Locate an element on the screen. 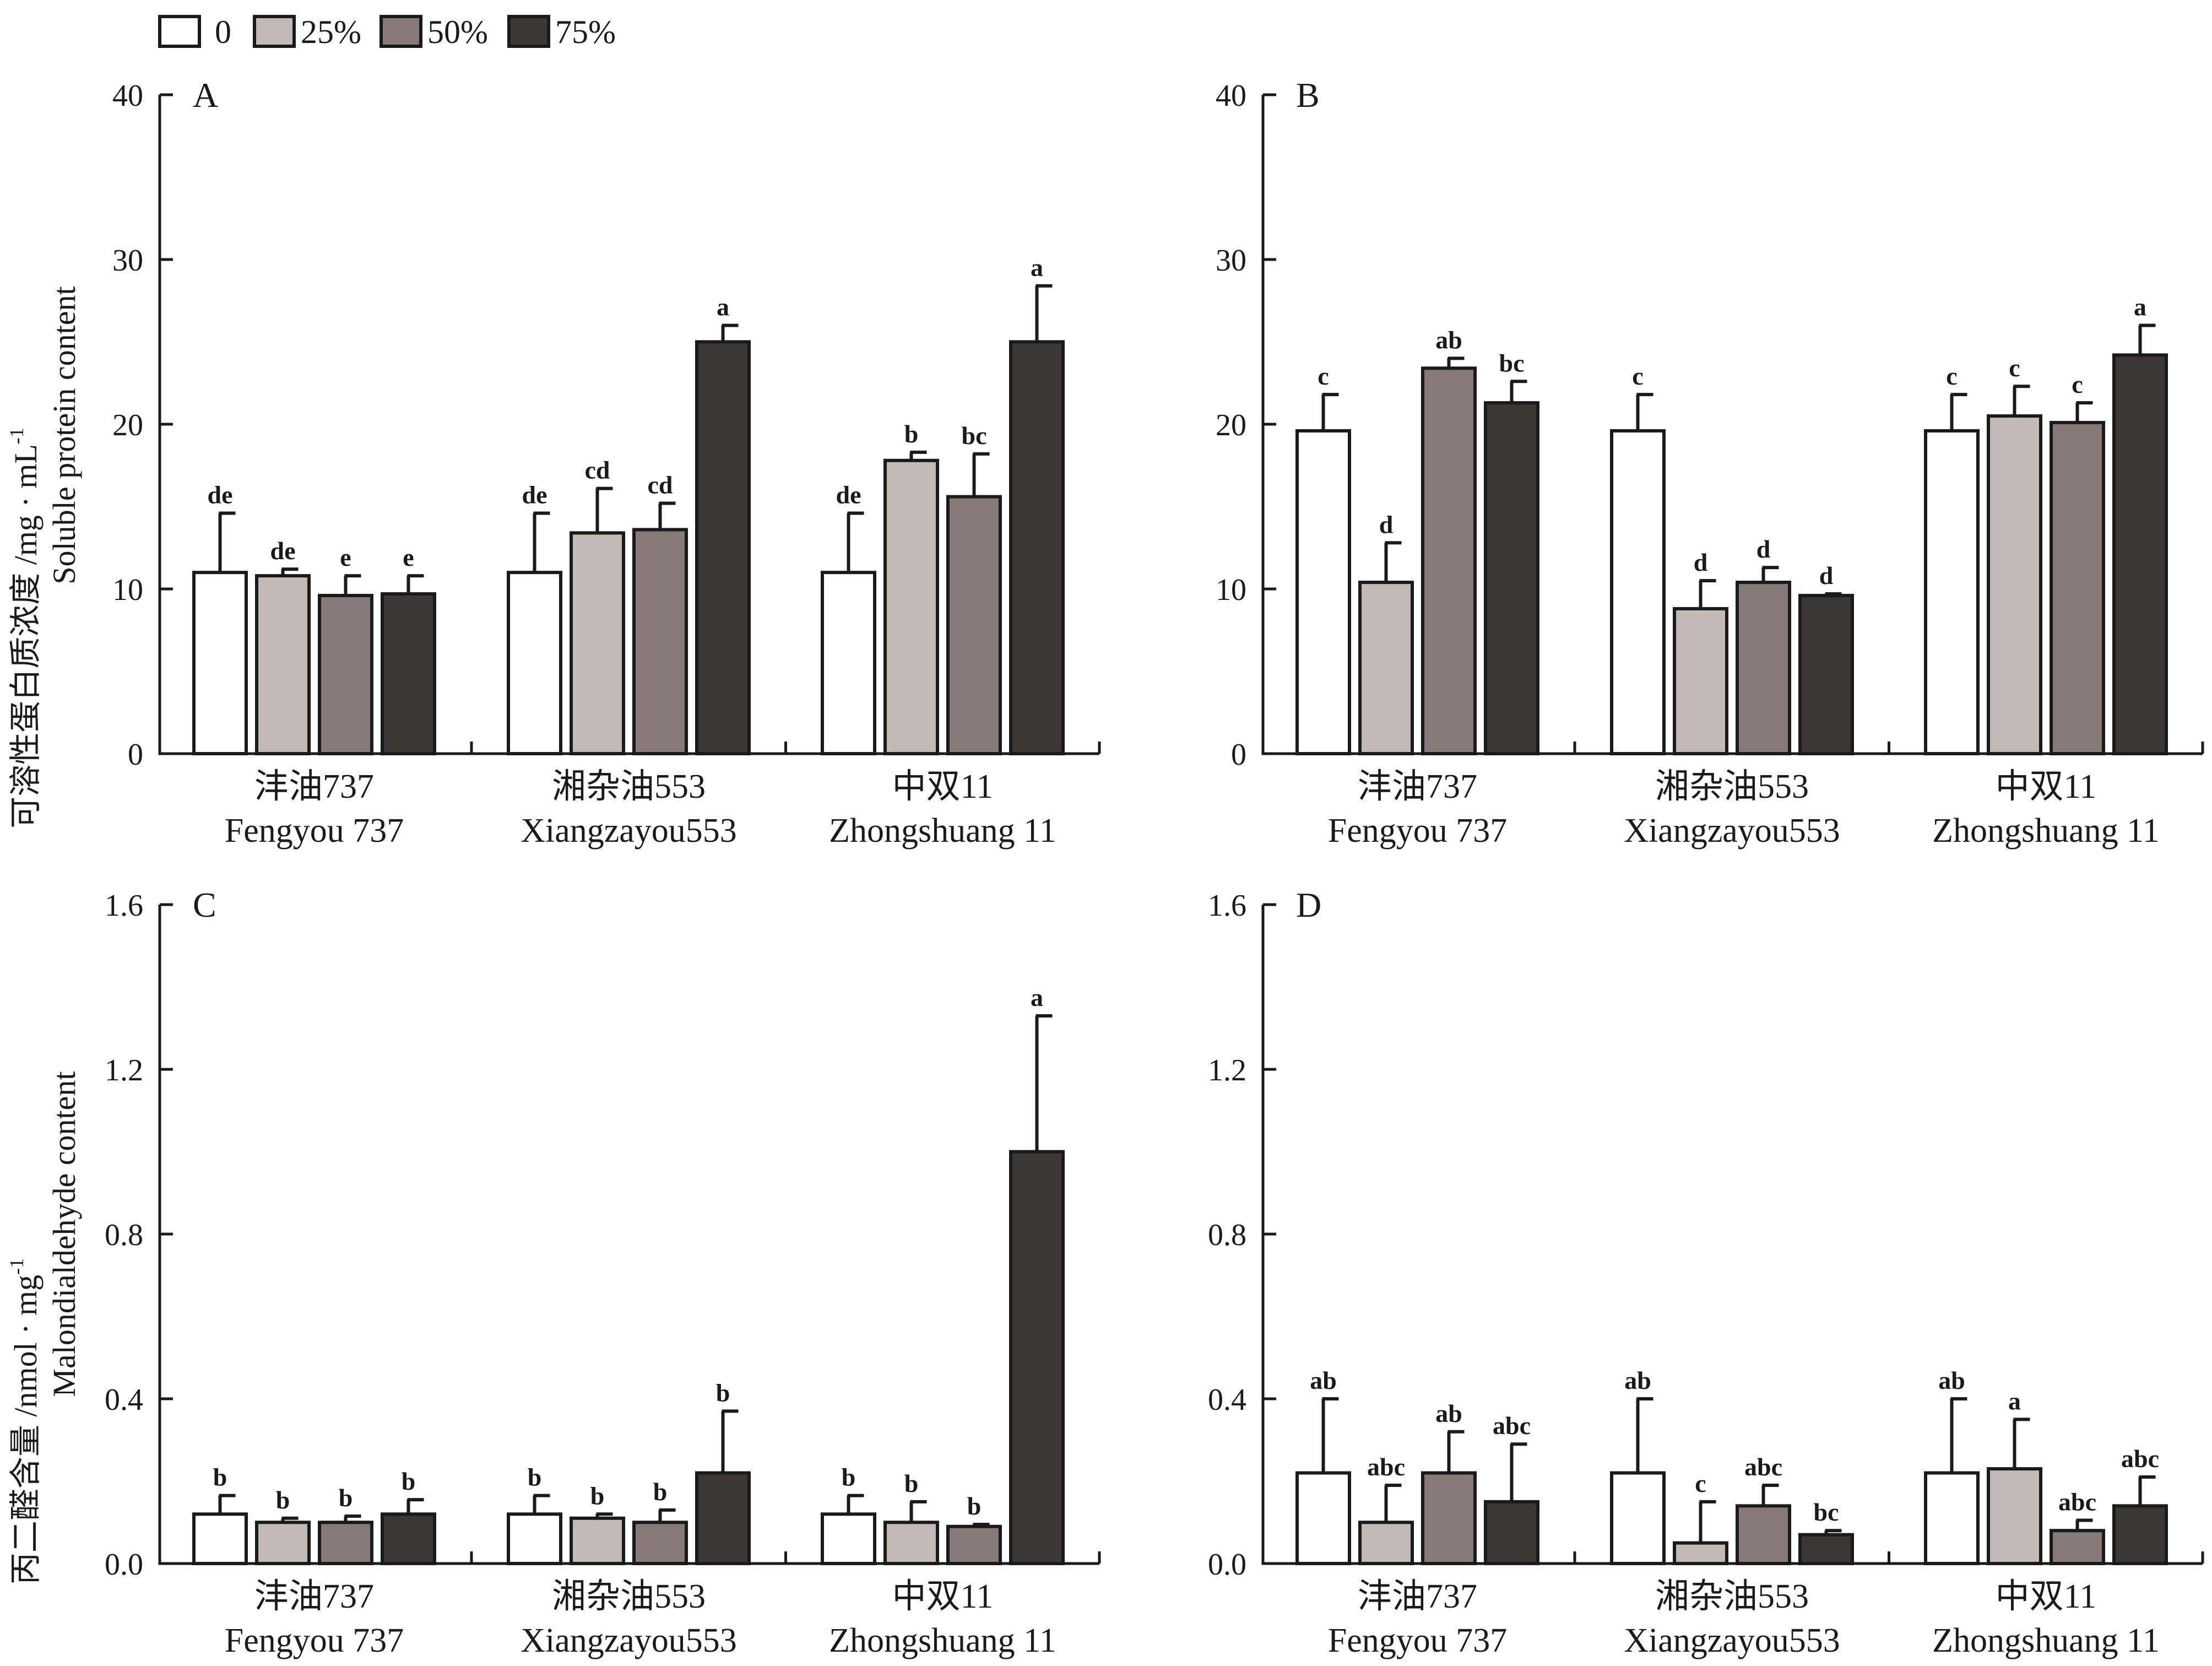 The width and height of the screenshot is (2212, 1666). sig-label-B-1-1: d is located at coordinates (1701, 562).